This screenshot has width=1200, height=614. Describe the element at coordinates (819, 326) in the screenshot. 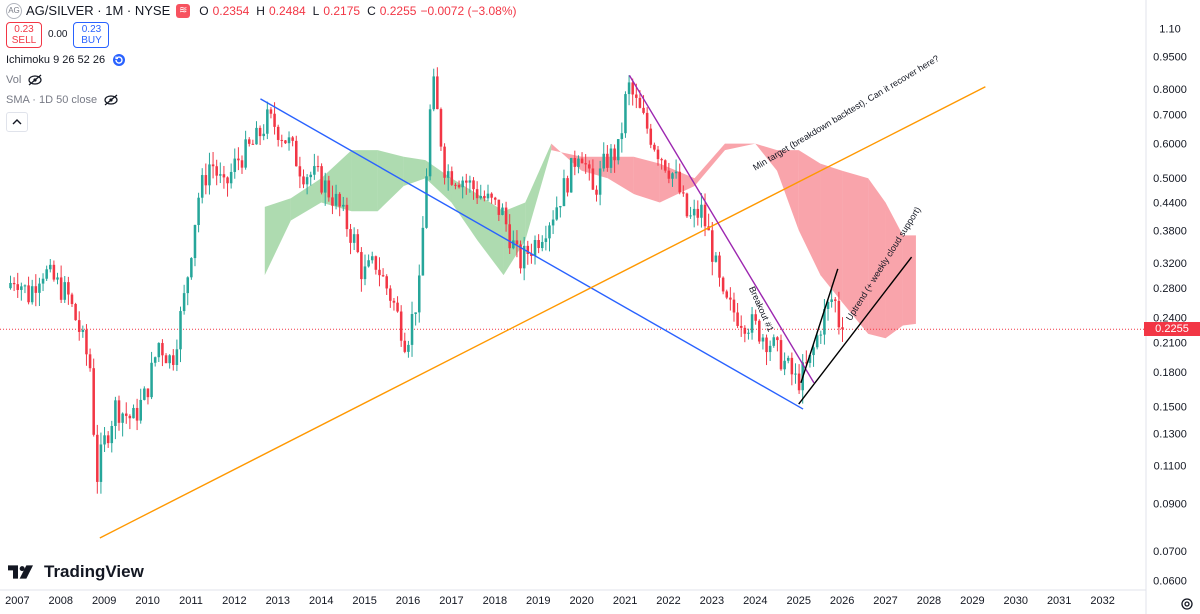

I see `trendline-black-wedge-top` at that location.